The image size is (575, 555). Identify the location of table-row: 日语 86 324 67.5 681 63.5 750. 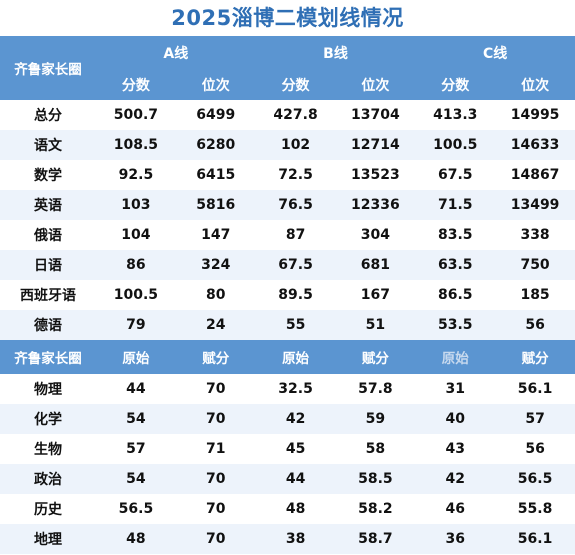
(287, 265).